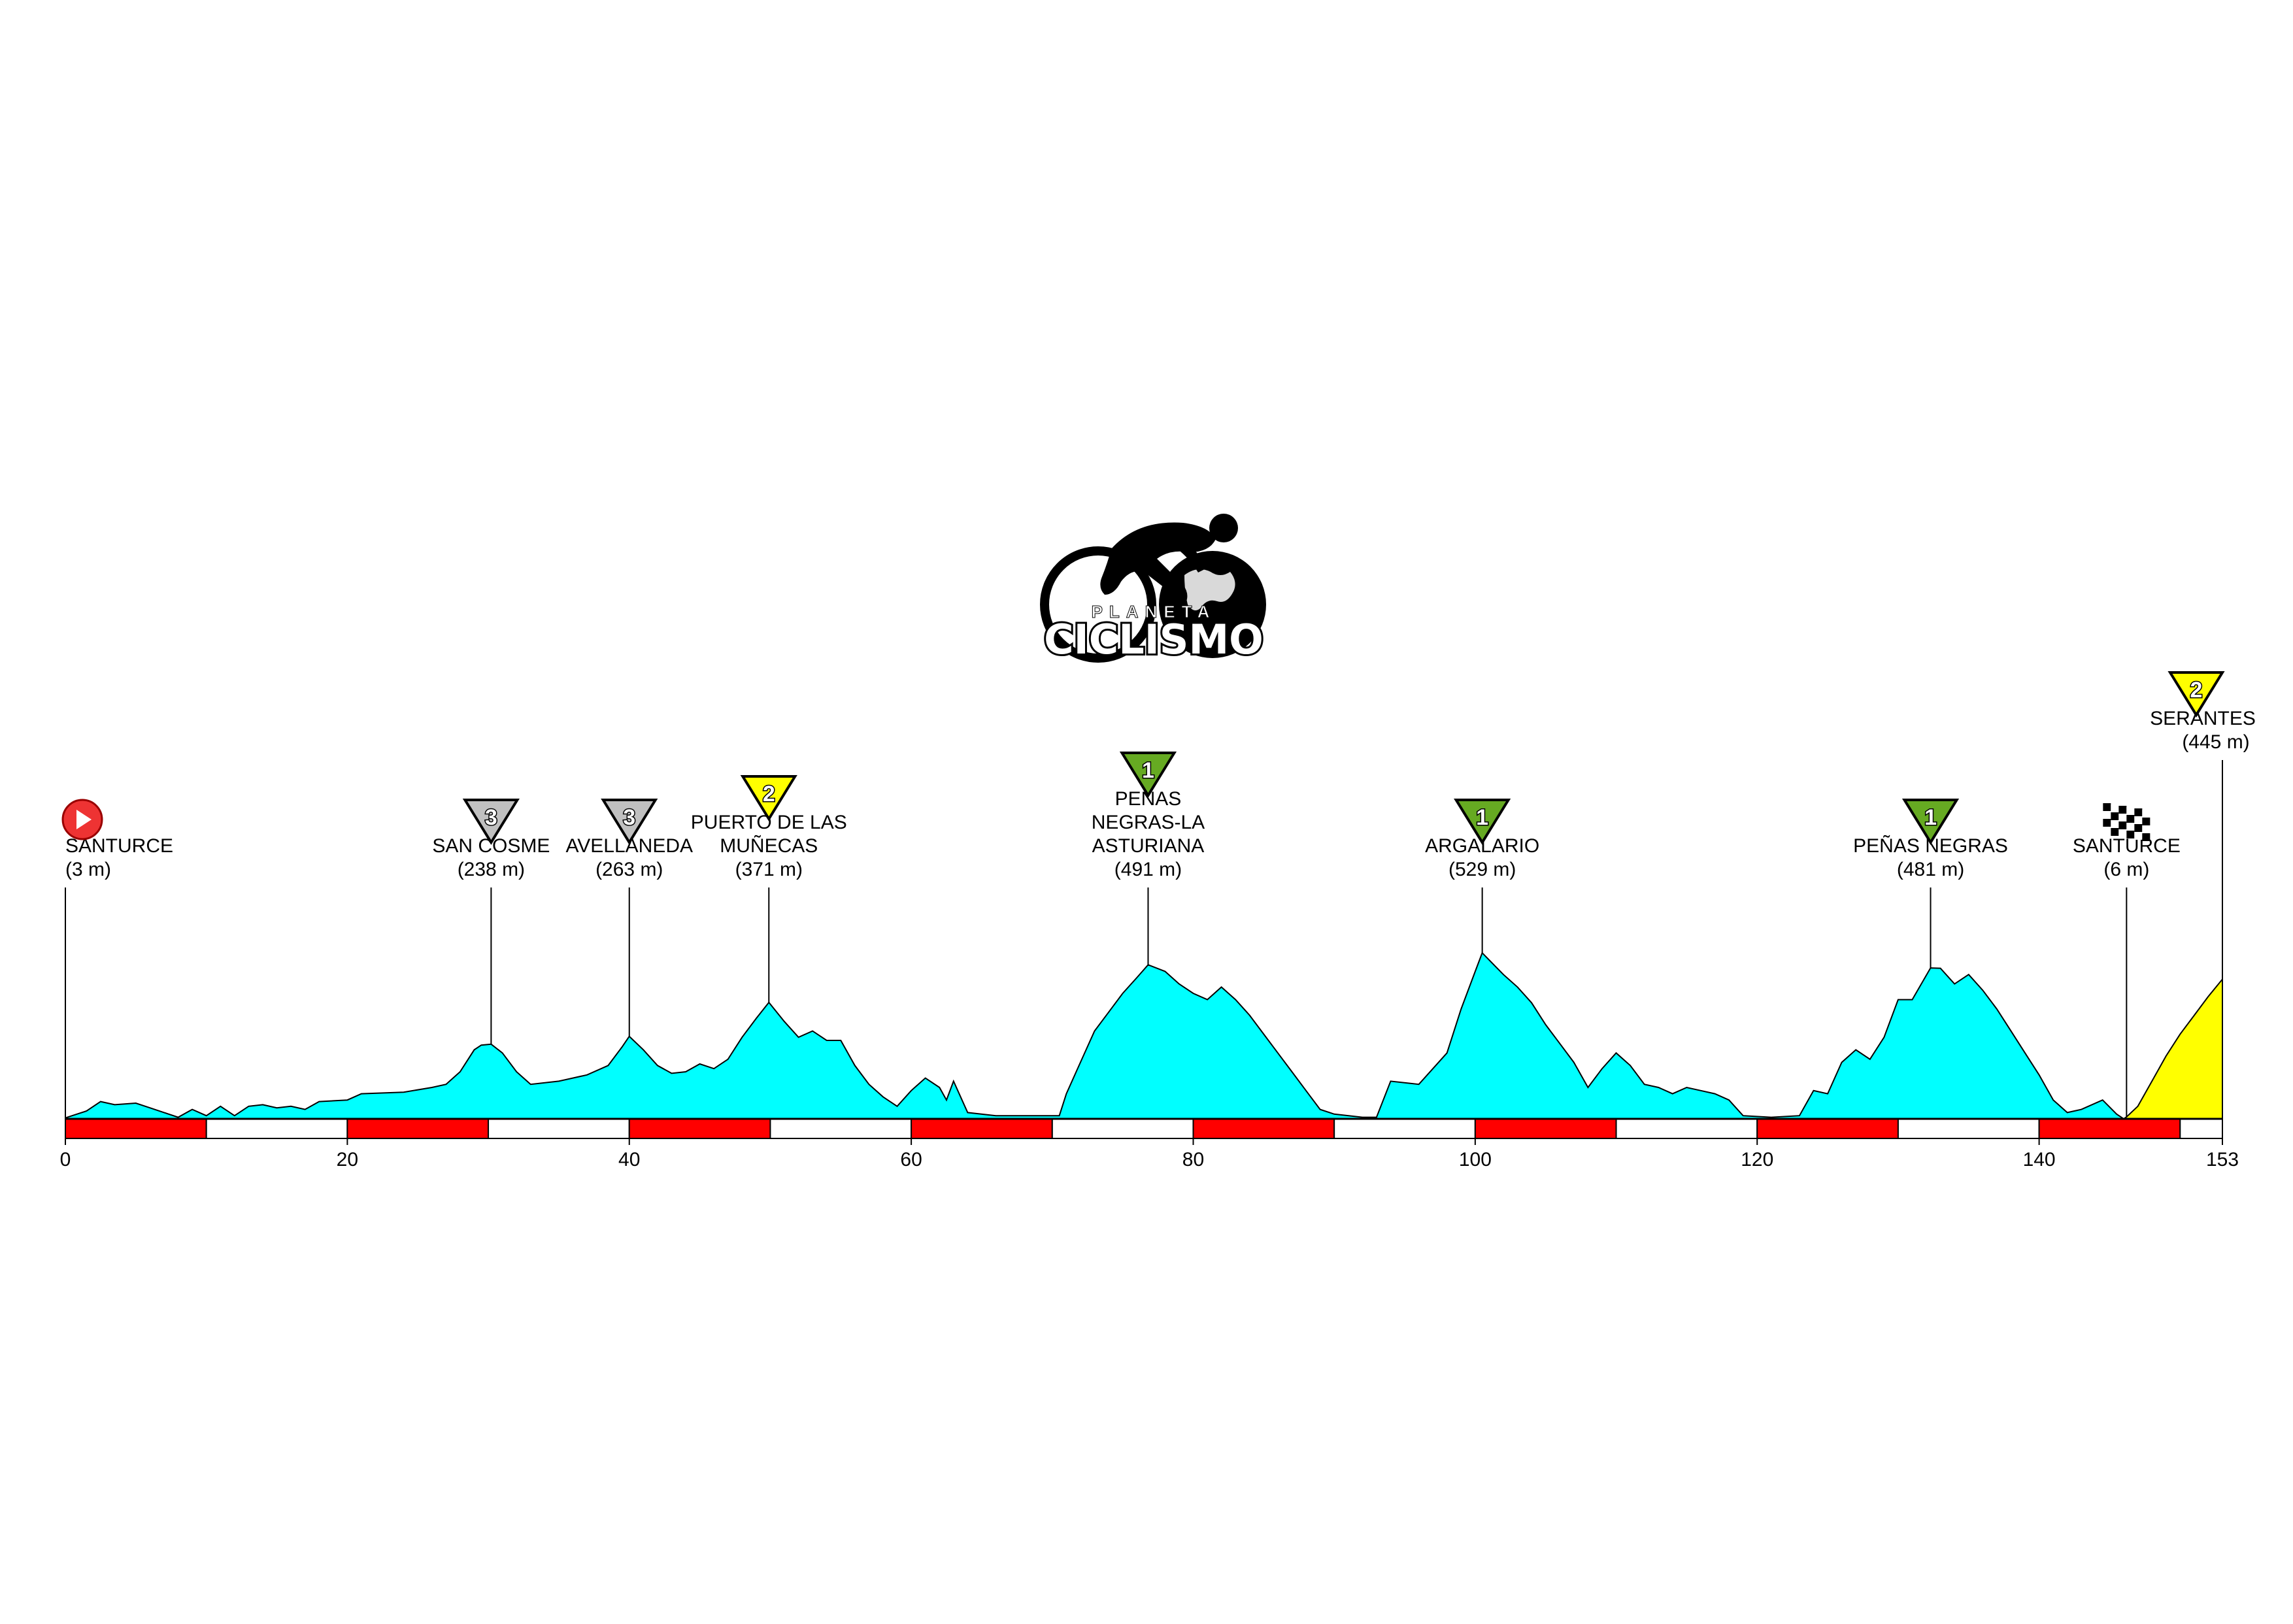  I want to click on logo-rear-wheel, so click(1098, 604).